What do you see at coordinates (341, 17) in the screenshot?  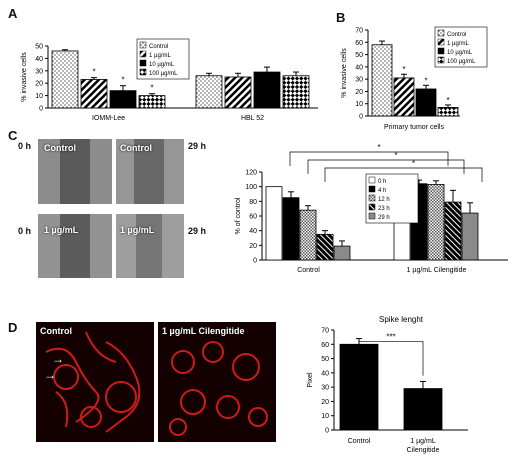 I see `panel-label-b: B` at bounding box center [341, 17].